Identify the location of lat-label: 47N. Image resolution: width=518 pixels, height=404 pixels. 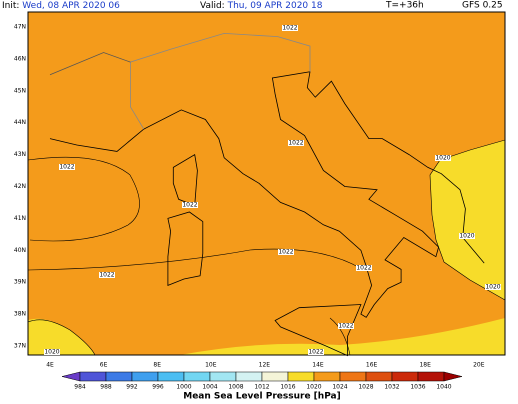
(20, 27).